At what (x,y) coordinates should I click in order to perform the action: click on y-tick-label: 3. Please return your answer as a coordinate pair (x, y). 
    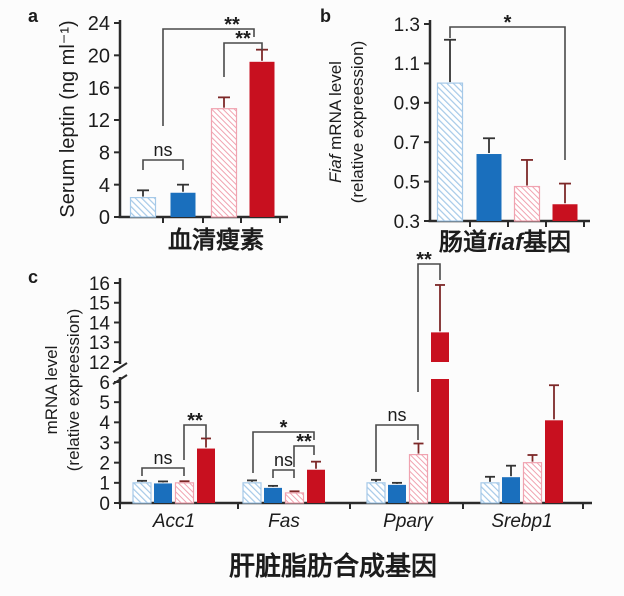
    Looking at the image, I should click on (104, 443).